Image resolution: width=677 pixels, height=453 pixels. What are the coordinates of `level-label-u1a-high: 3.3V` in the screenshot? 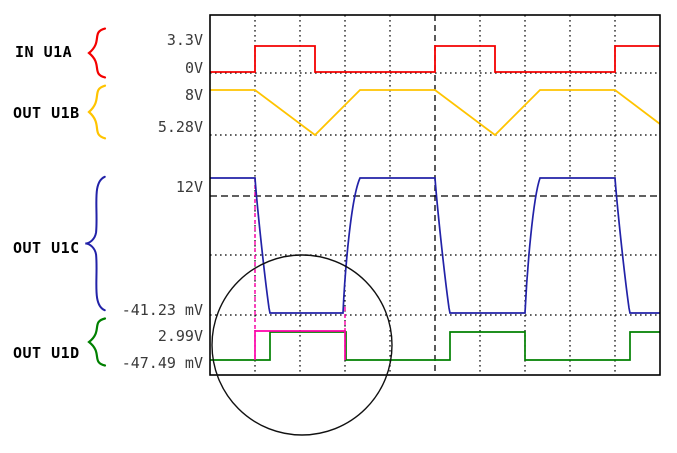 It's located at (184, 40).